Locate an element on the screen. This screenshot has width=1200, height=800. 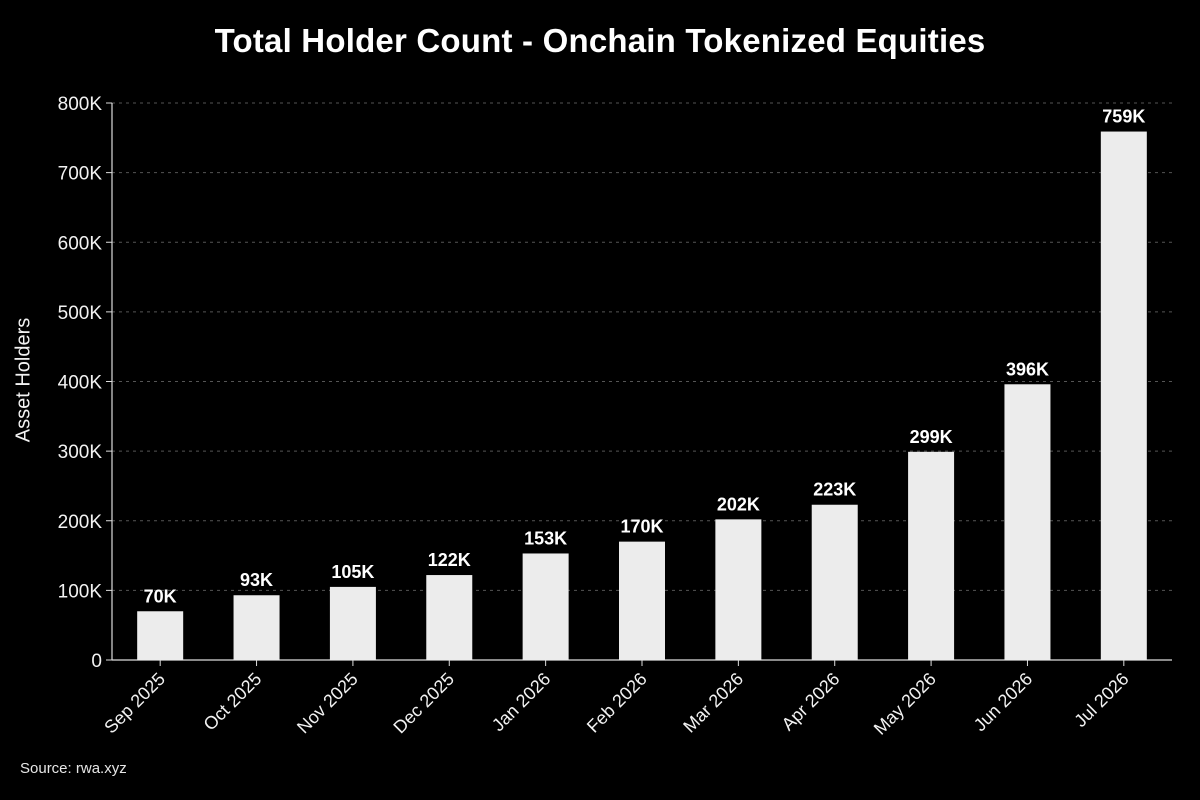
source-note: Source: rwa.xyz is located at coordinates (73, 768).